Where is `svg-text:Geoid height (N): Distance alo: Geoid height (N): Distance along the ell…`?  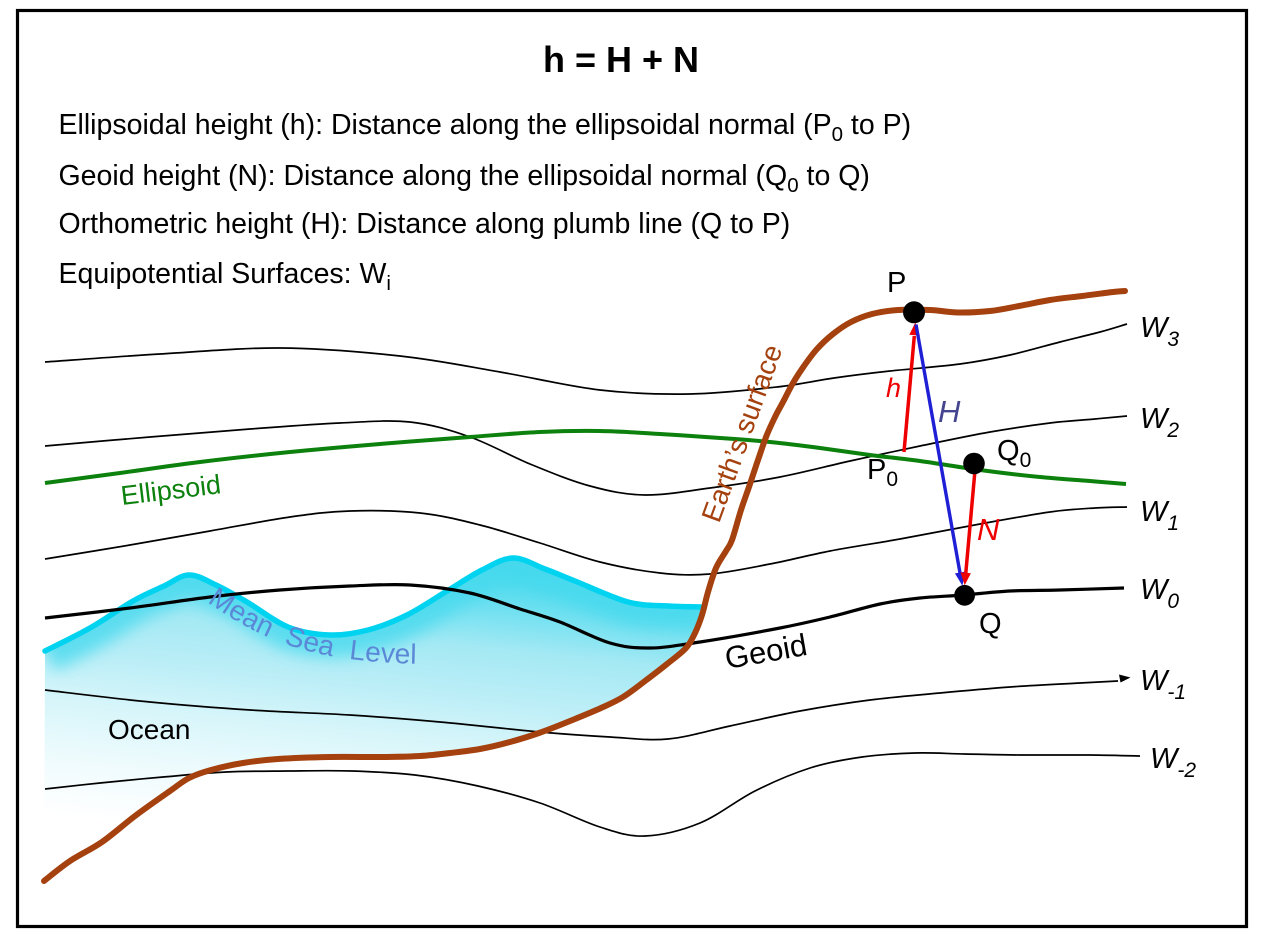
svg-text:Geoid height (N): Distance alo: Geoid height (N): Distance along the ell… is located at coordinates (464, 178).